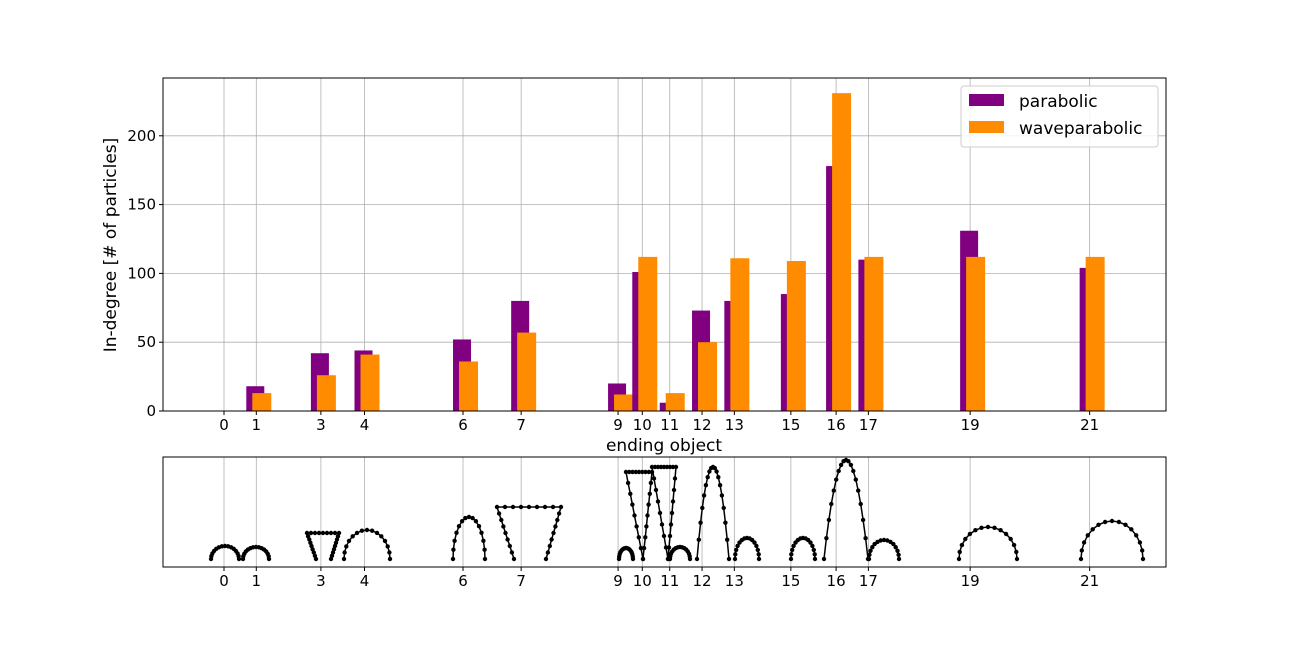  I want to click on bottom-x-tick-label: 19, so click(970, 581).